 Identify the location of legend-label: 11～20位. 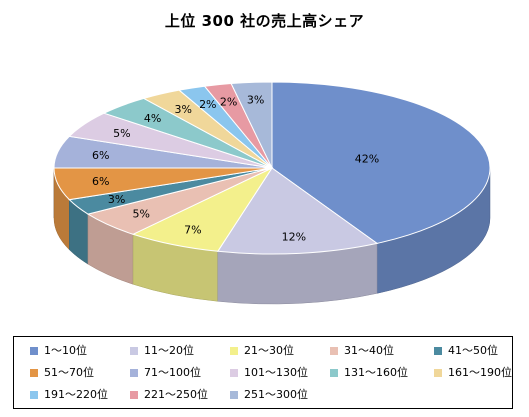
(169, 350).